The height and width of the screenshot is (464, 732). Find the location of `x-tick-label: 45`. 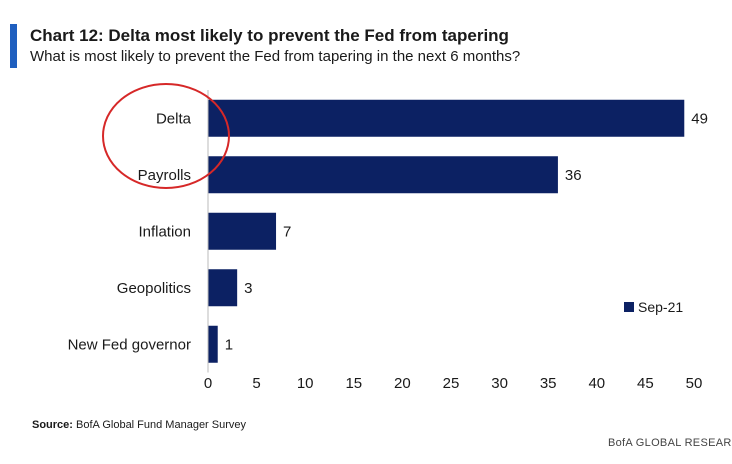

x-tick-label: 45 is located at coordinates (645, 383).